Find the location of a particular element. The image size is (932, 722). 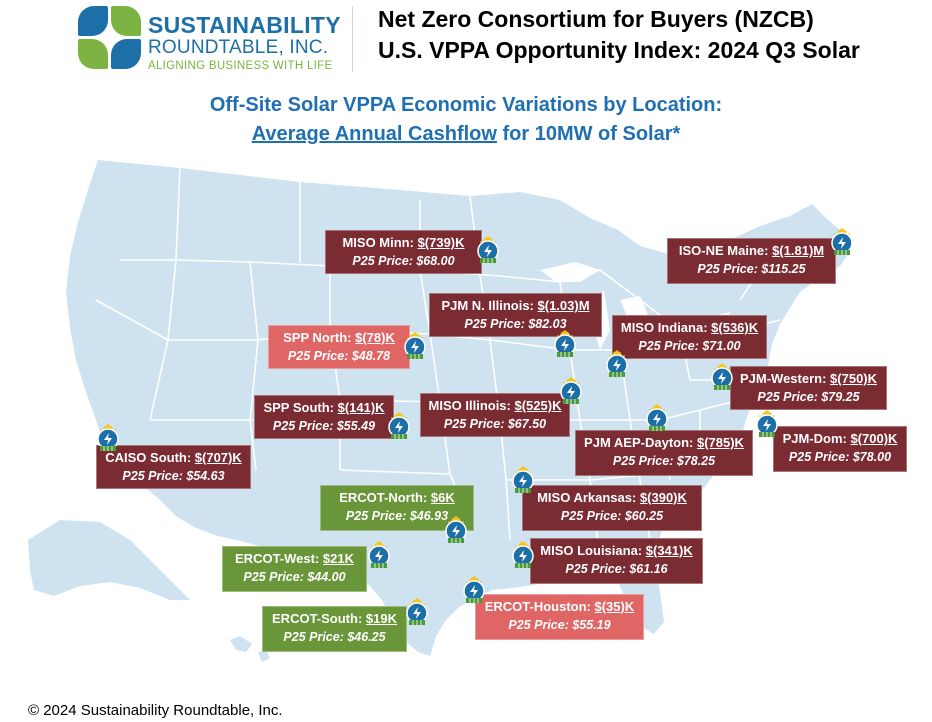

market-name: ERCOT-South: is located at coordinates (319, 618).